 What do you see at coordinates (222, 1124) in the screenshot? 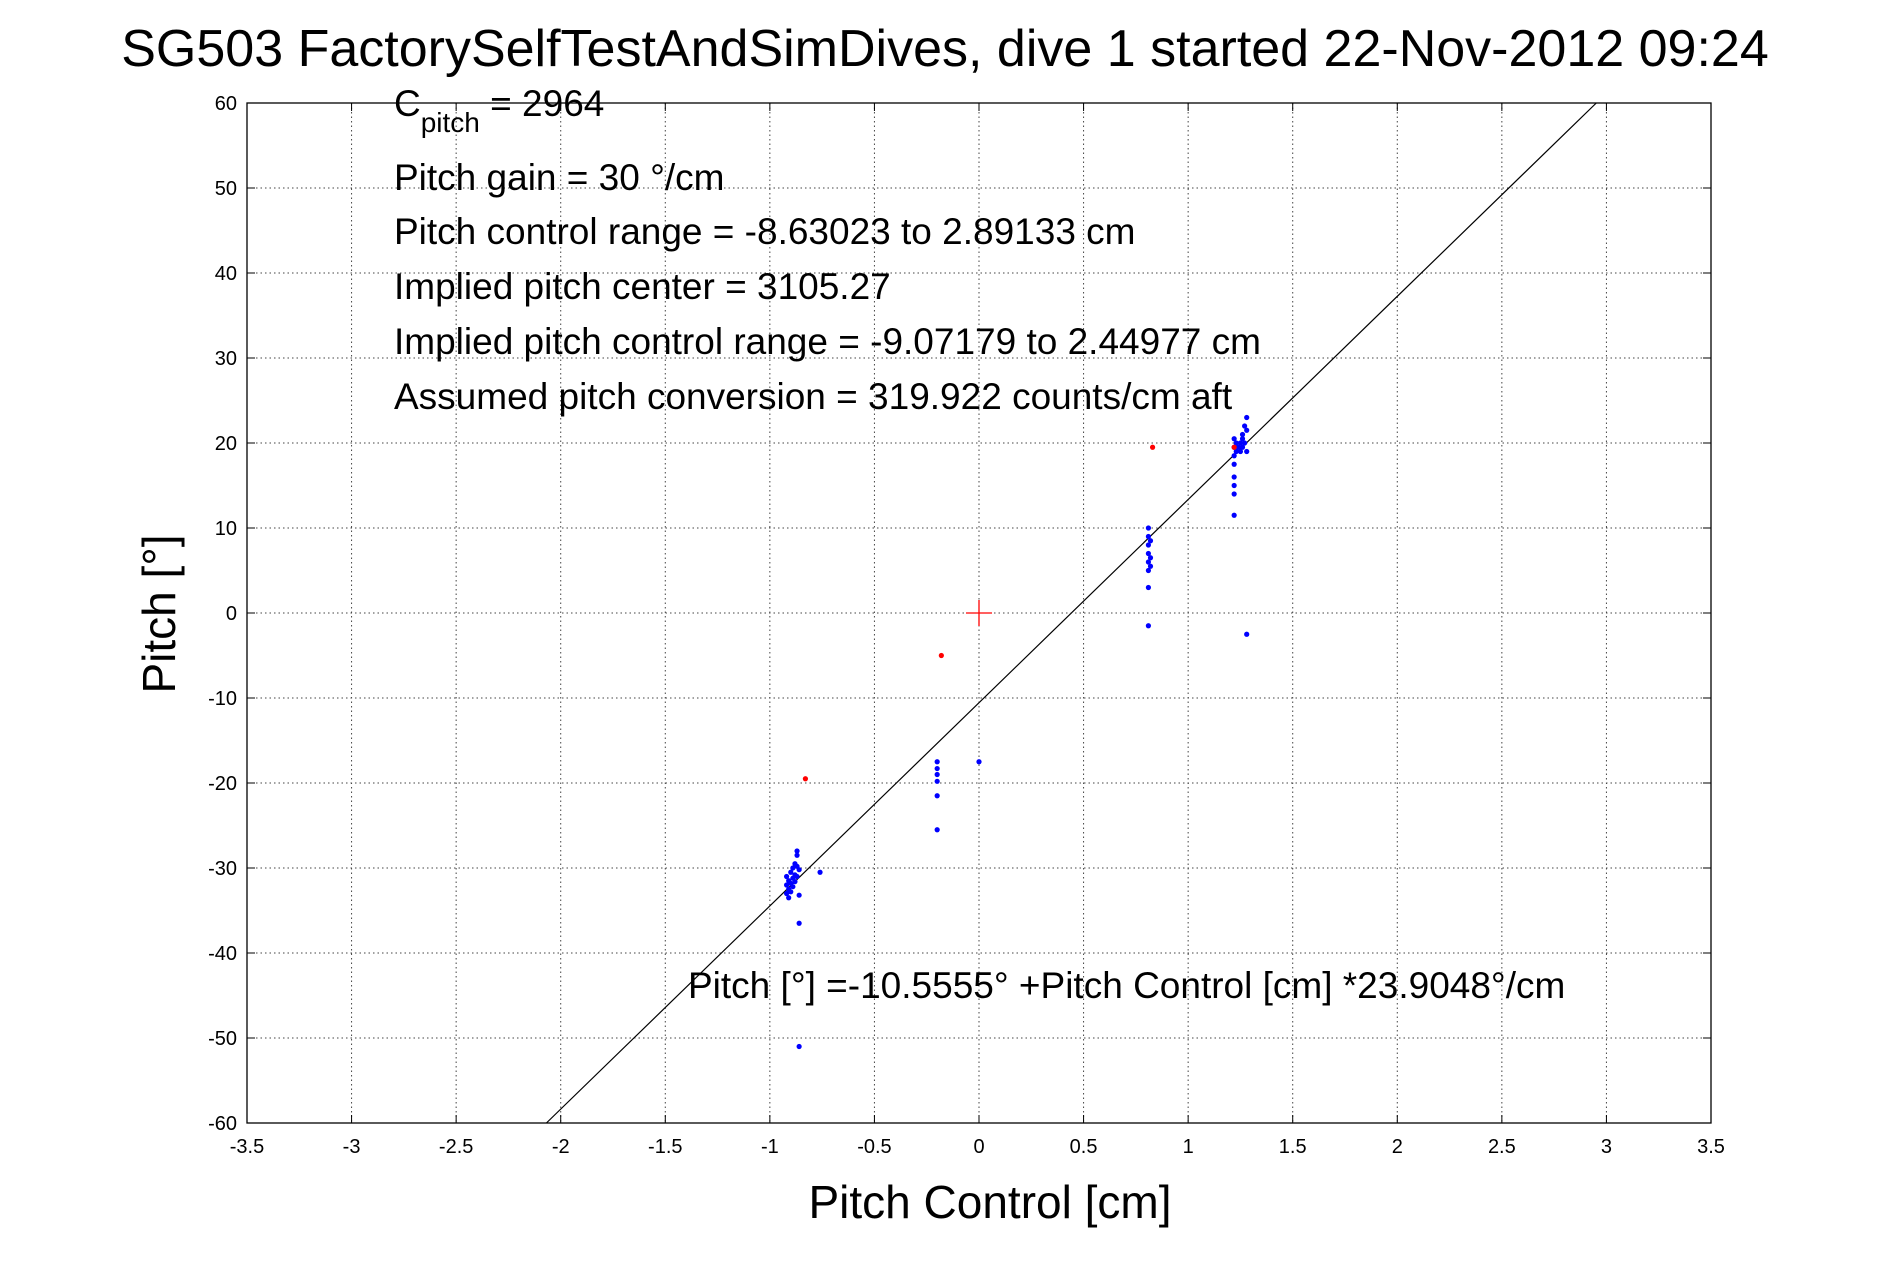
I see `y-tick-label: -60` at bounding box center [222, 1124].